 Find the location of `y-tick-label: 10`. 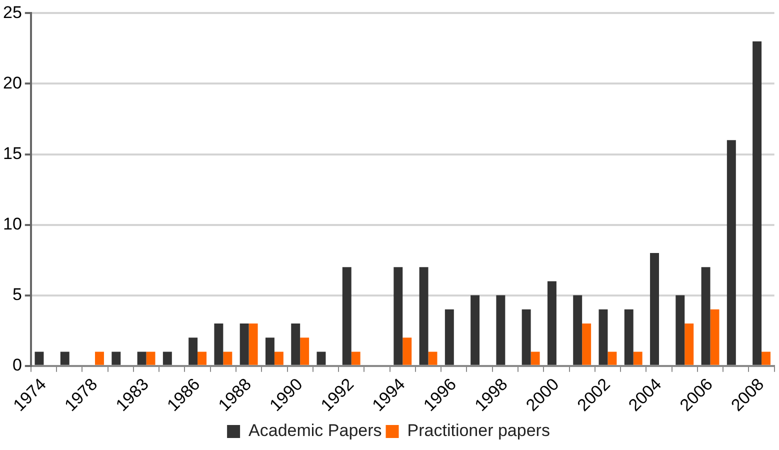

y-tick-label: 10 is located at coordinates (12, 224).